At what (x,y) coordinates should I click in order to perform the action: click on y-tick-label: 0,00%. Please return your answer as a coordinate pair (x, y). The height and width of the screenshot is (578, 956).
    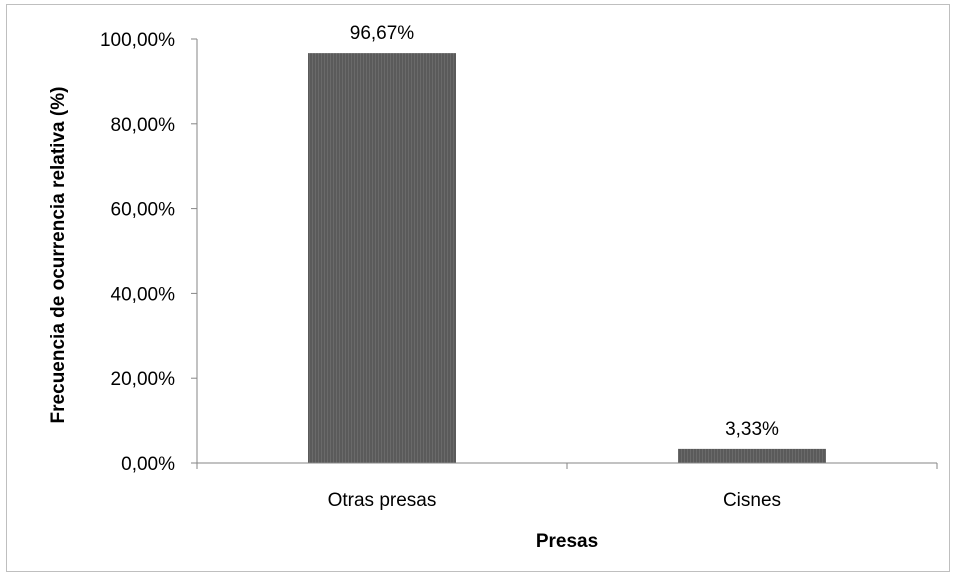
    Looking at the image, I should click on (148, 464).